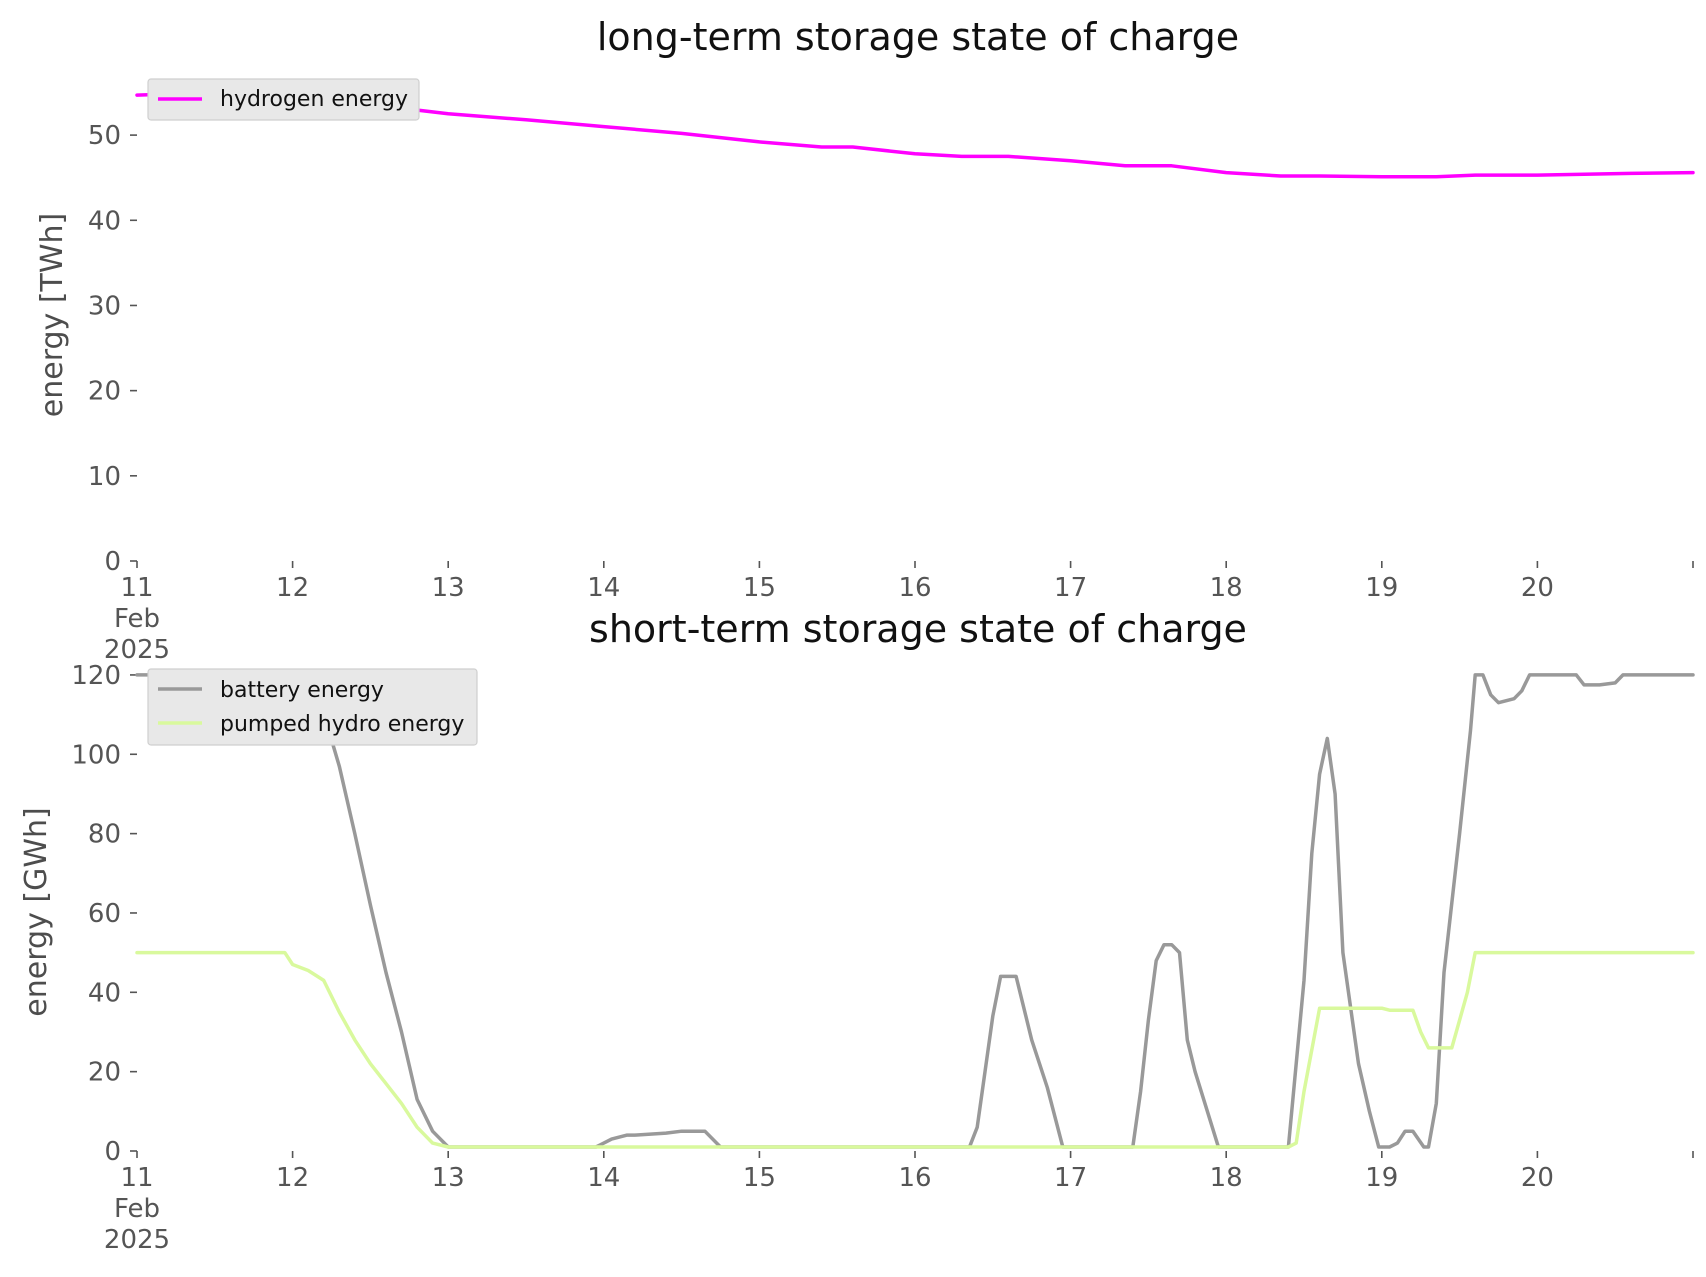  I want to click on legend-label-hydrogen: hydrogen energy, so click(314, 99).